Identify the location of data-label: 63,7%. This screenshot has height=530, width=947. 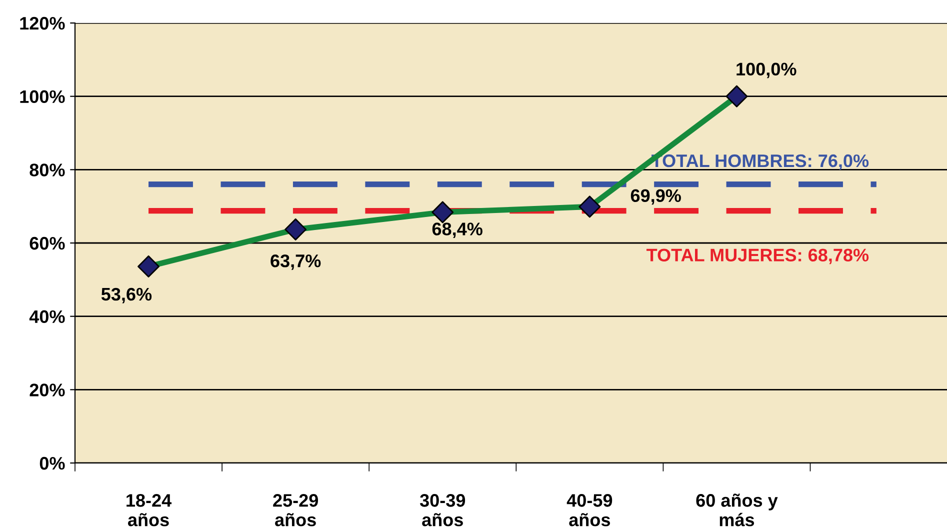
(295, 262).